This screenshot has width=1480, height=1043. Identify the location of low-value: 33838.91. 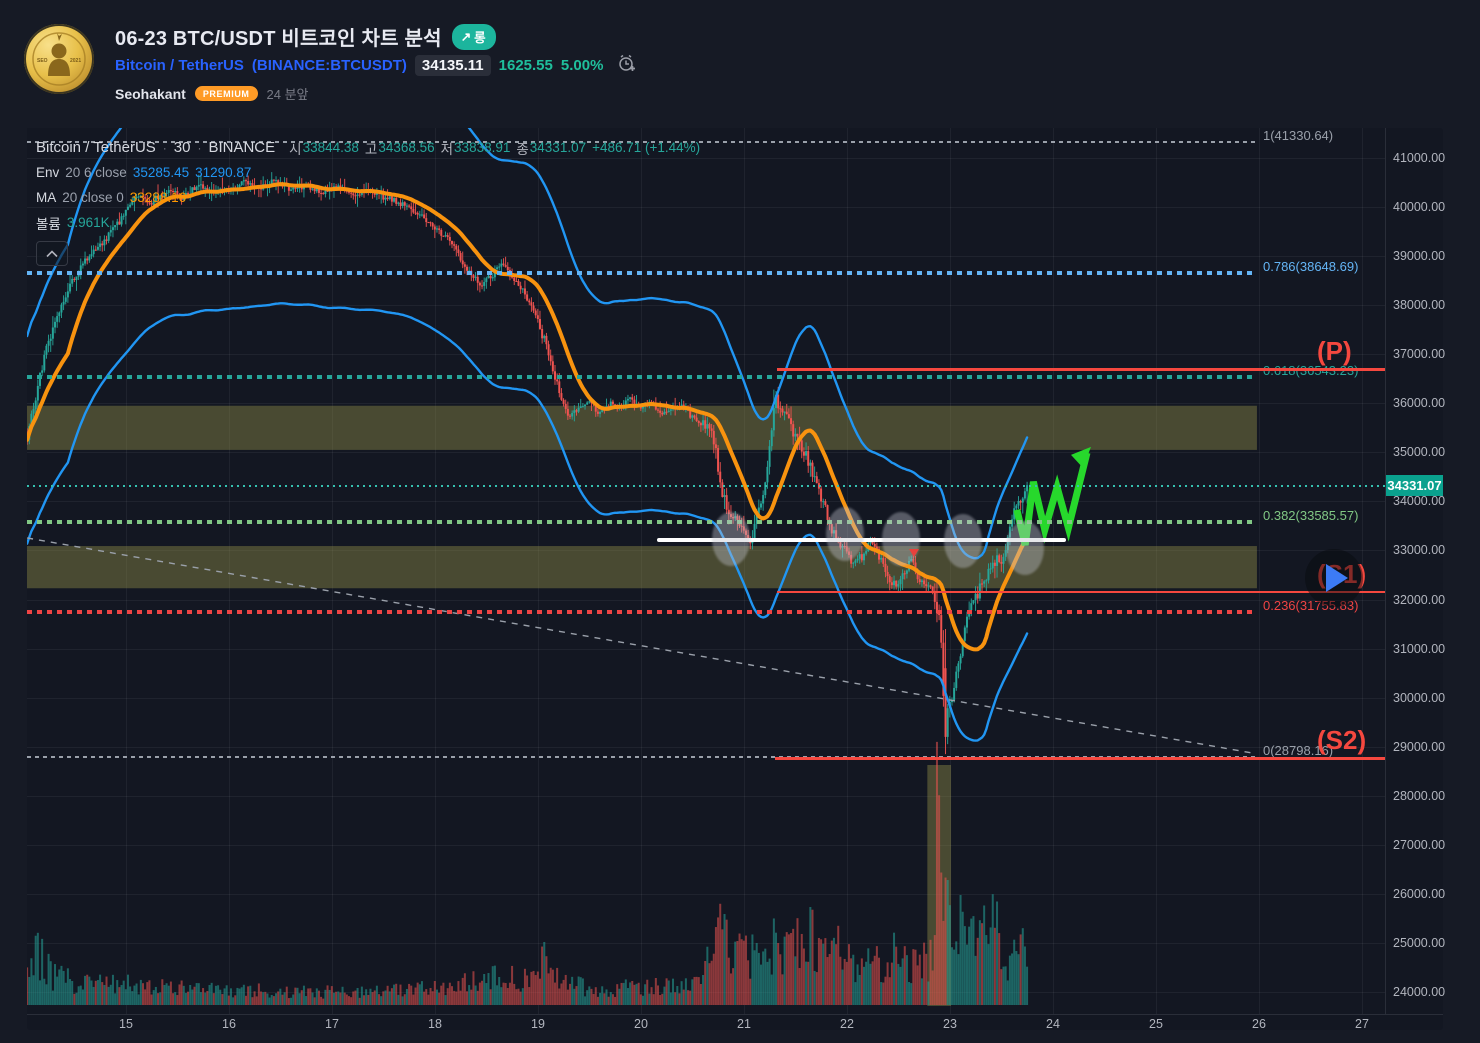
(482, 147).